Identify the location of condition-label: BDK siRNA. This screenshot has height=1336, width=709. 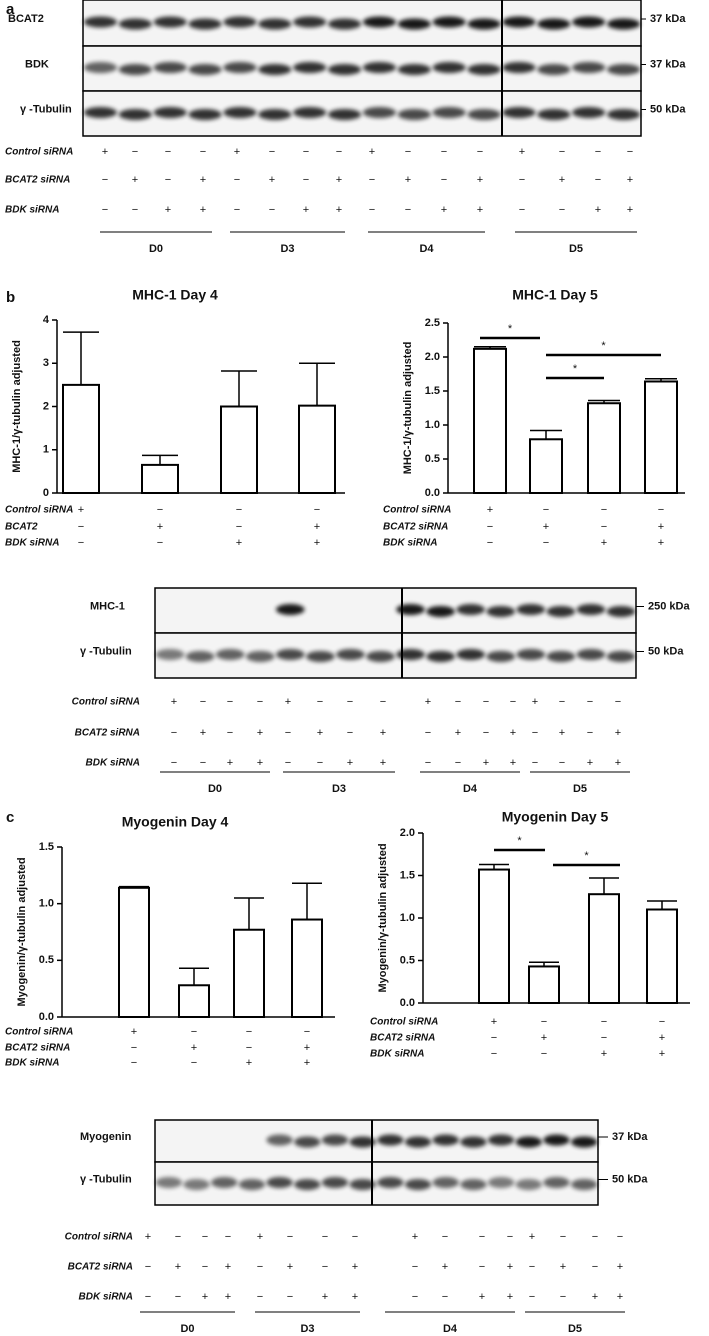
(113, 763).